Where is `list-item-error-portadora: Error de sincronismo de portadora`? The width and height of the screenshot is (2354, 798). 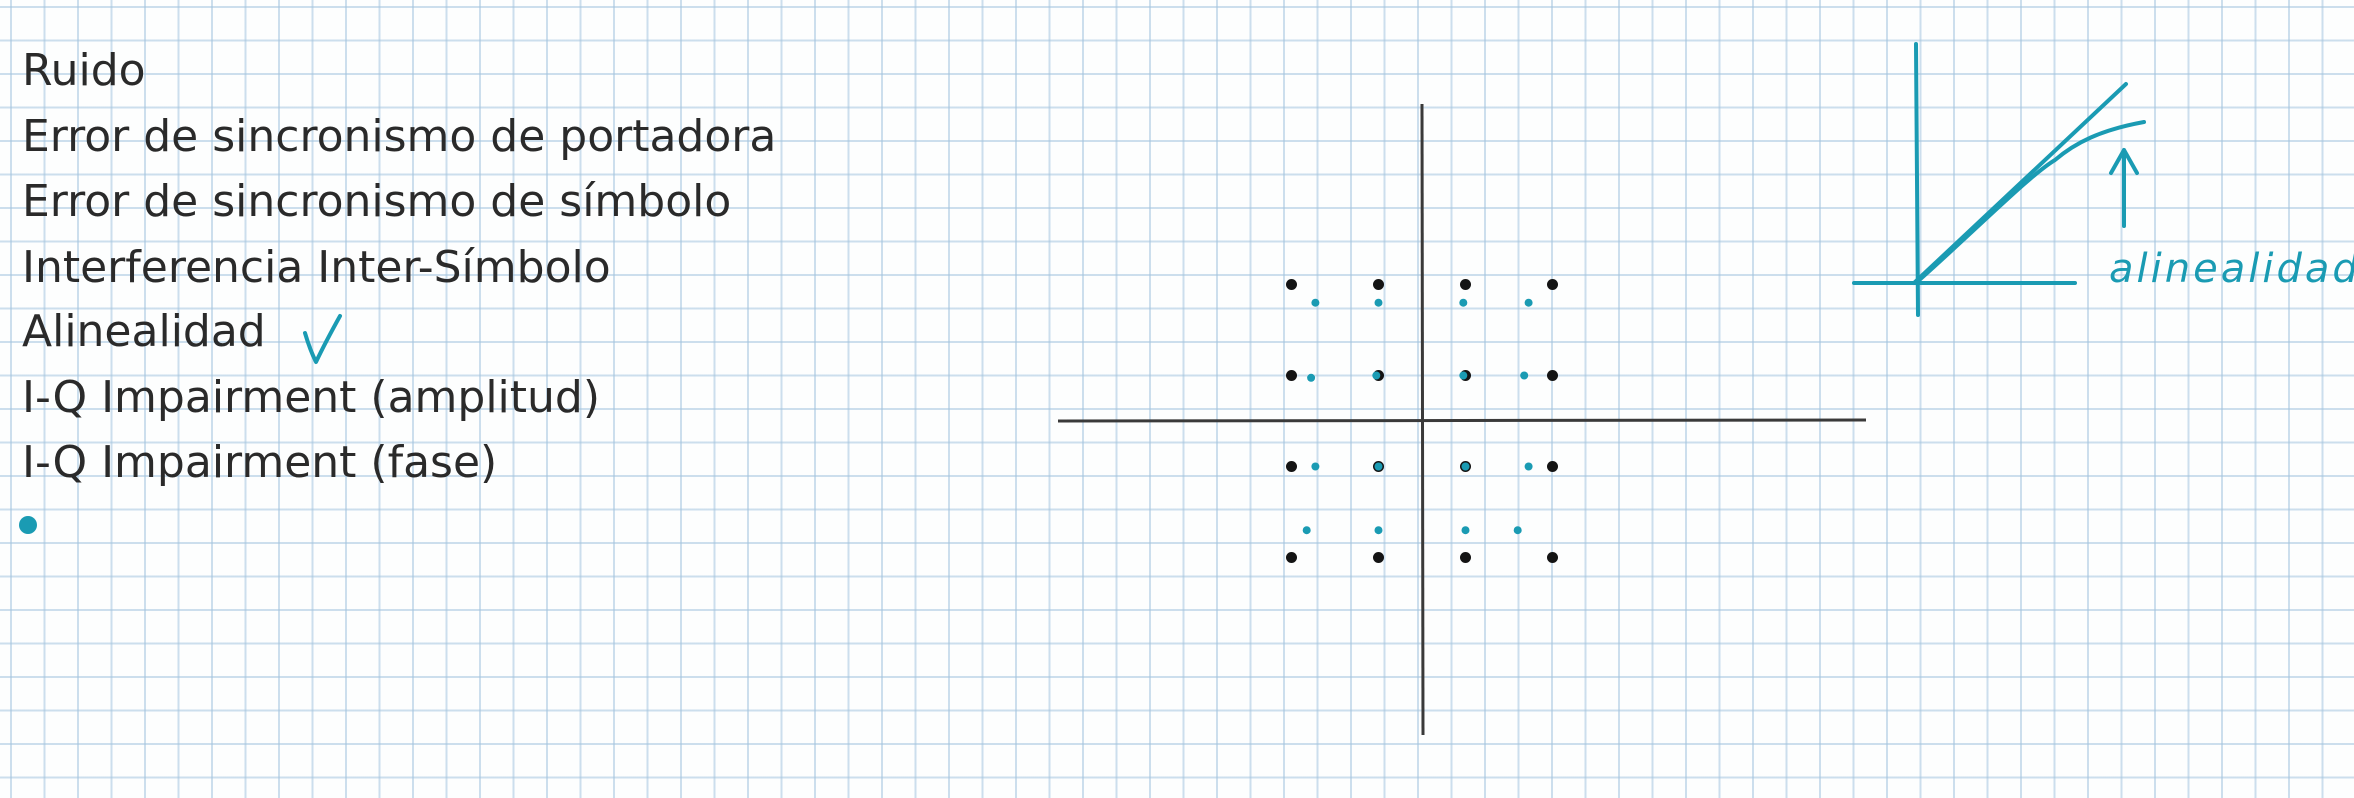
list-item-error-portadora: Error de sincronismo de portadora is located at coordinates (399, 136).